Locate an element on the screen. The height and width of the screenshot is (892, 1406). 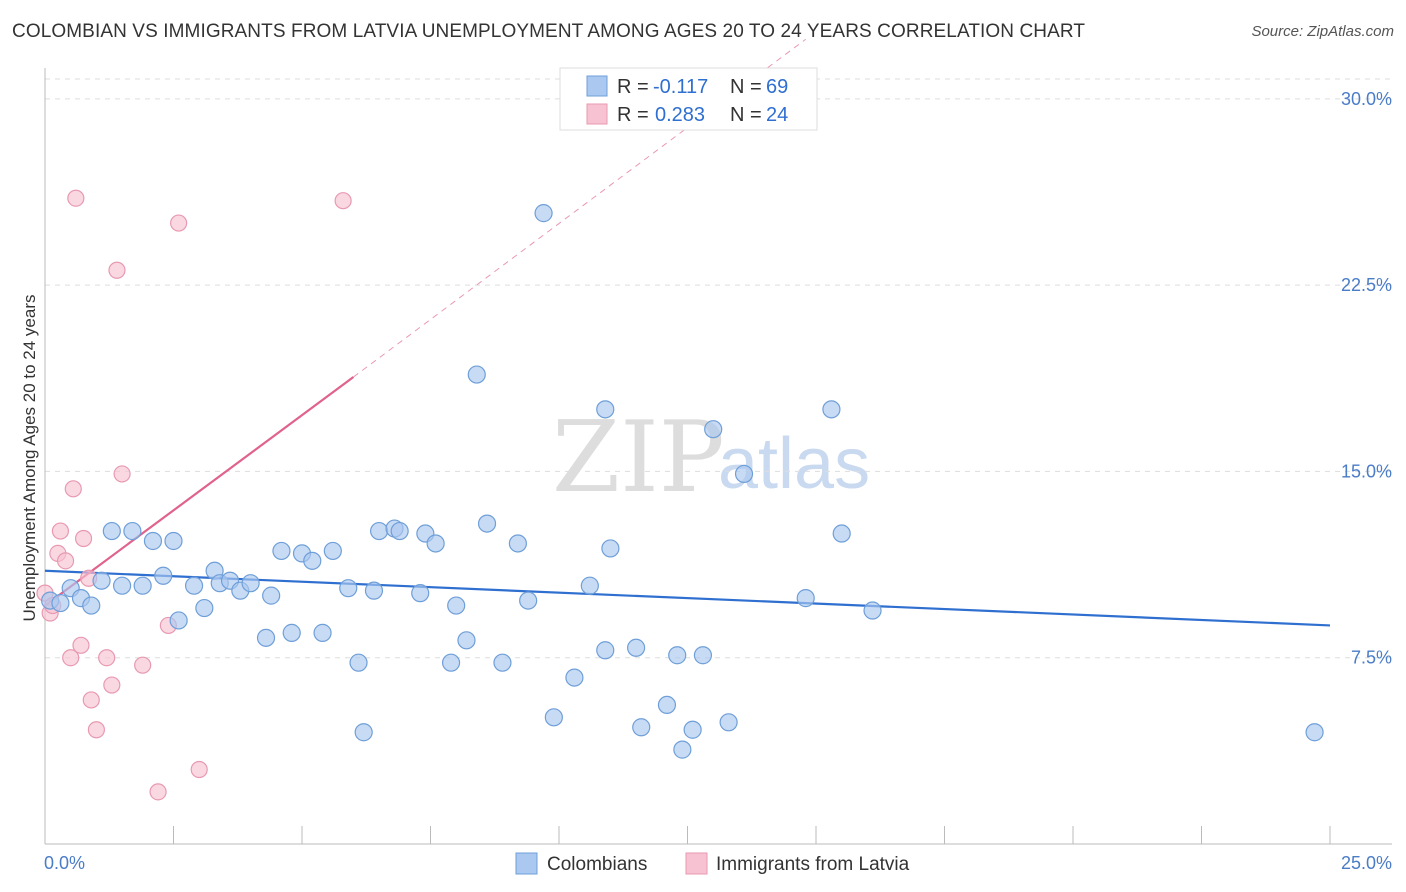
legend-r-value-1: -0.117 is located at coordinates (680, 87).